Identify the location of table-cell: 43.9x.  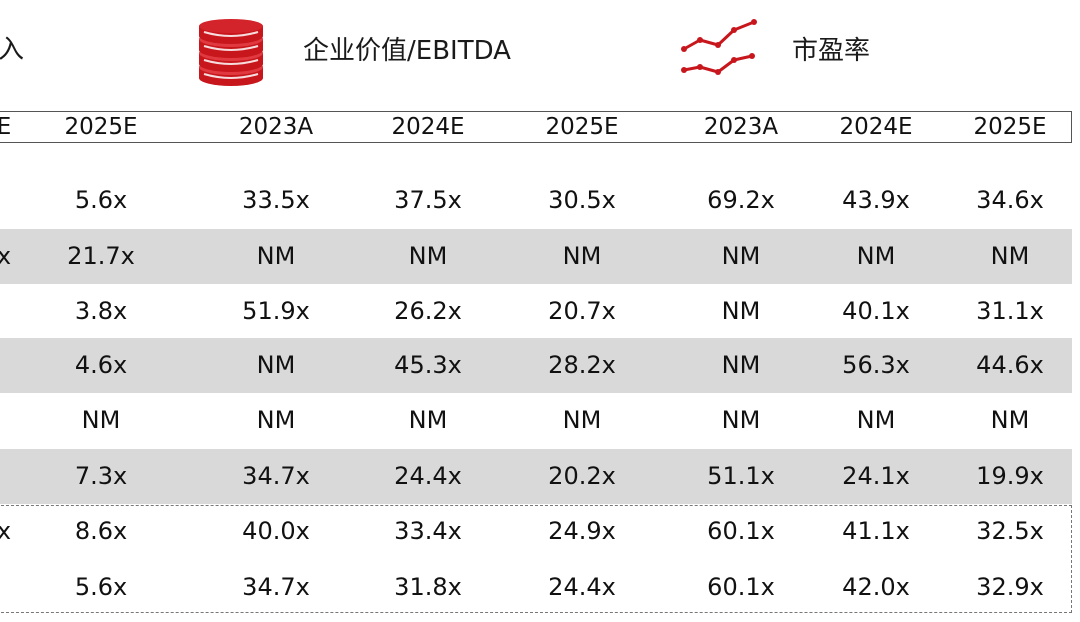
(876, 200).